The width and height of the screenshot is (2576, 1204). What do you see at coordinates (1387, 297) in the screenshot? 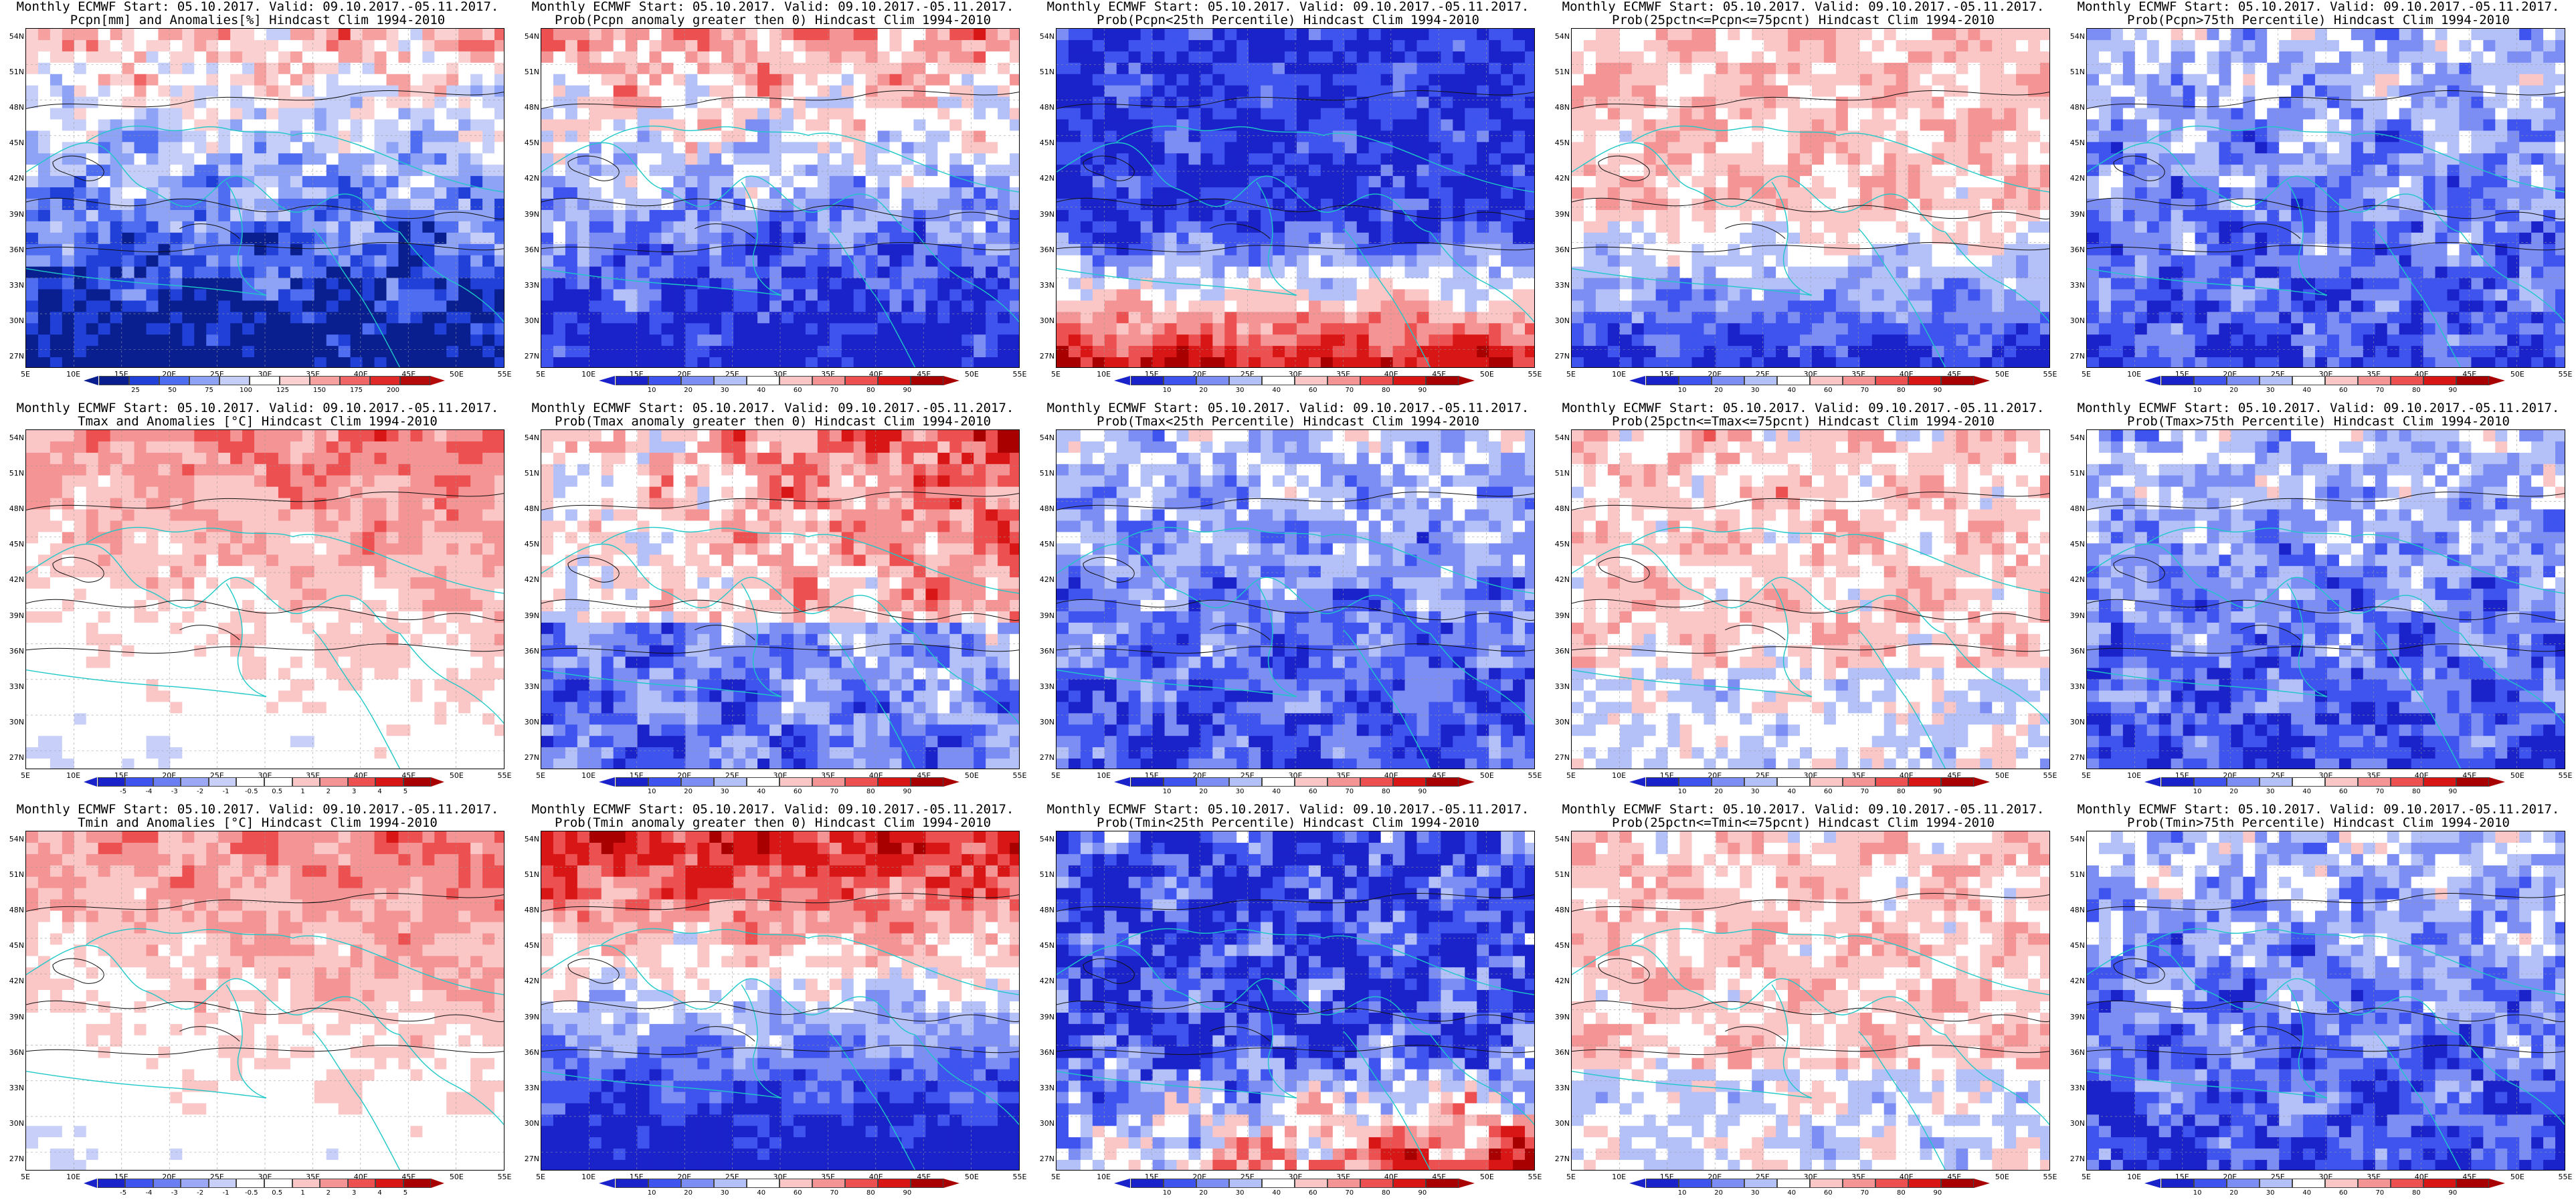
I see `coastline-border` at bounding box center [1387, 297].